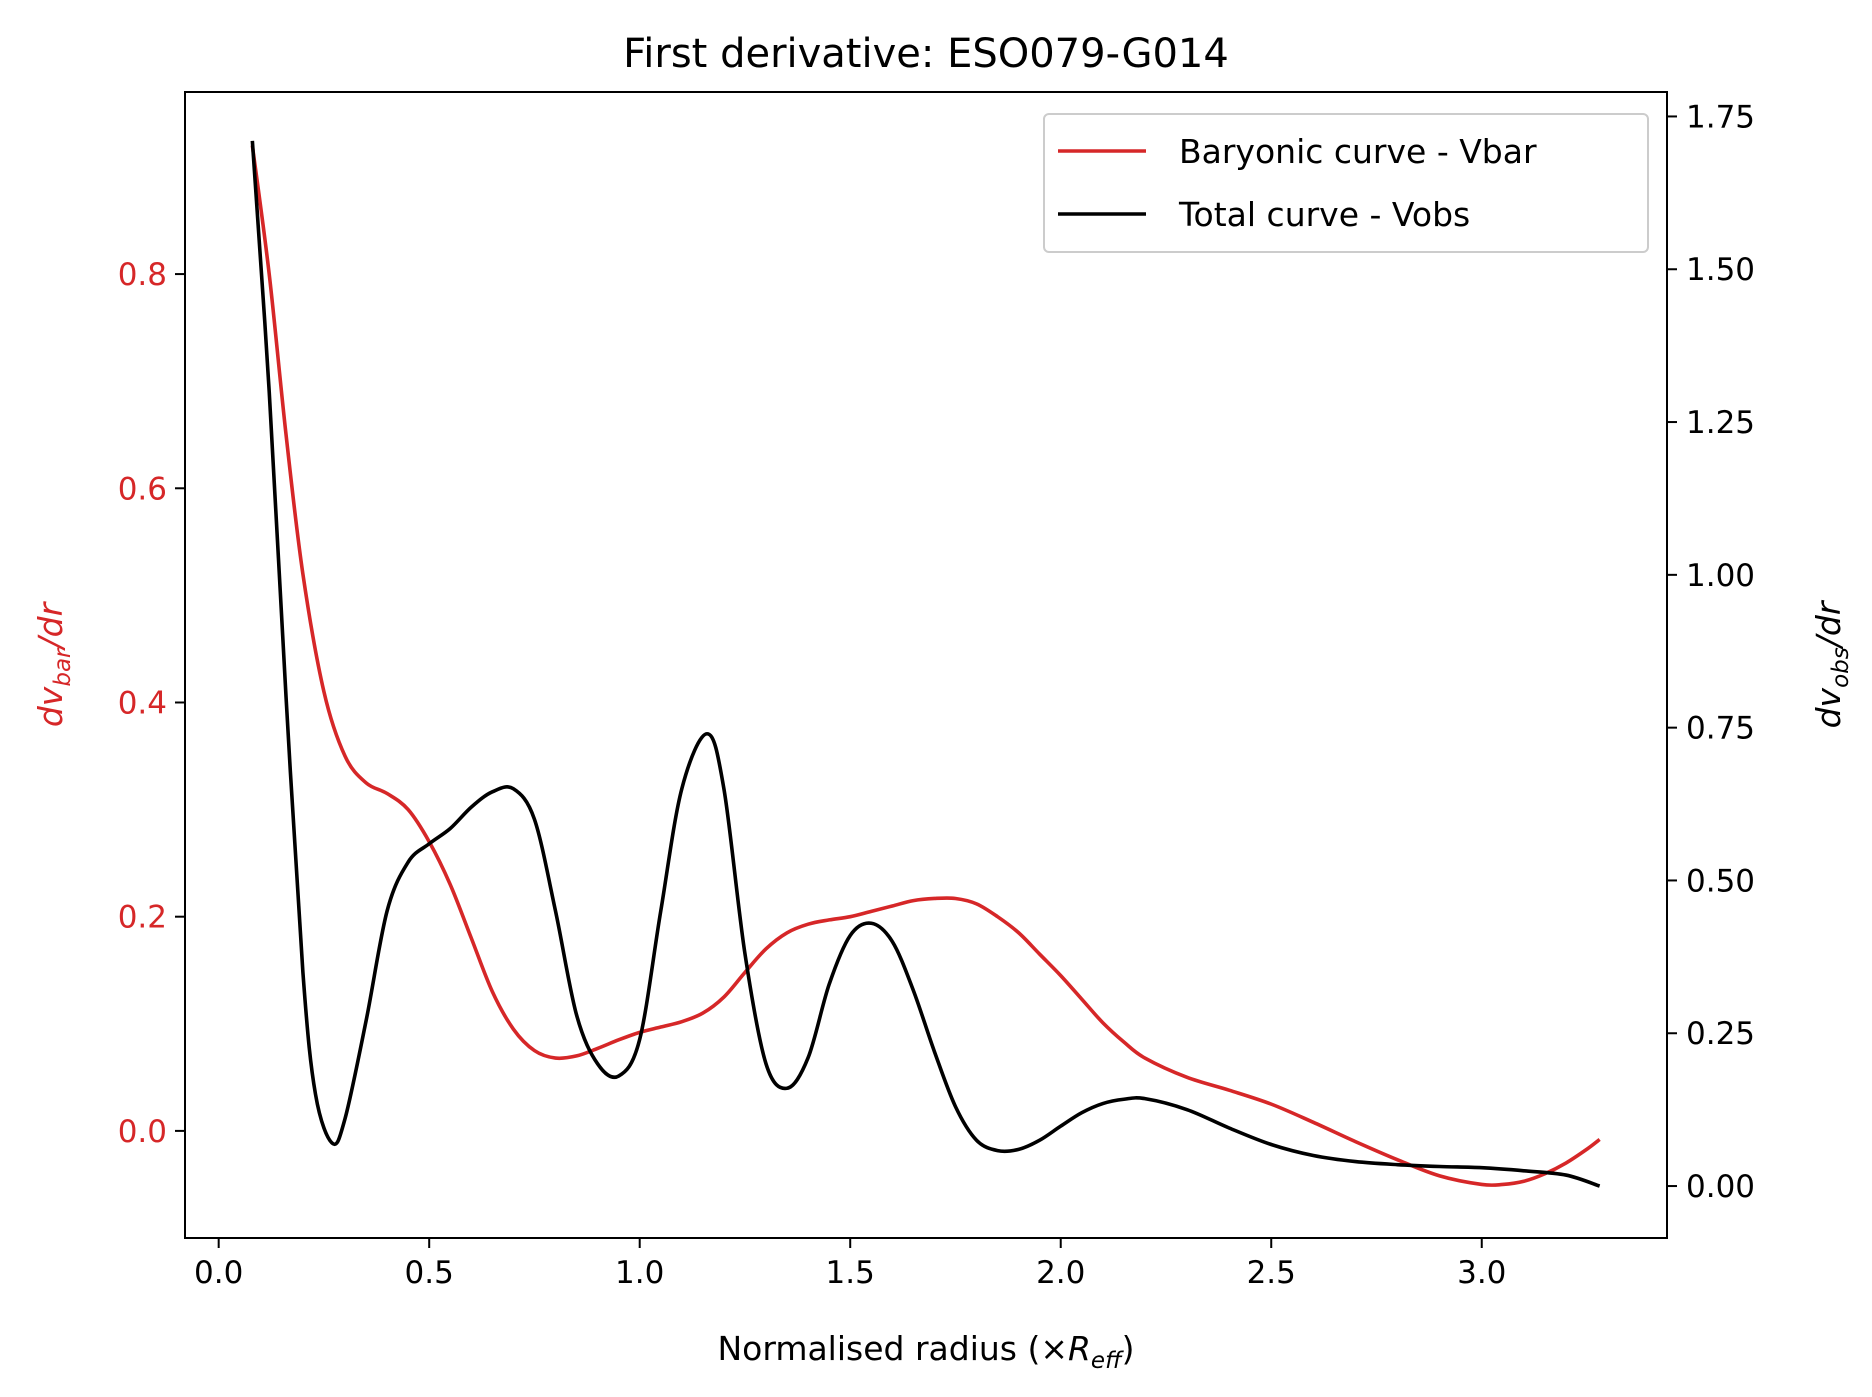 The width and height of the screenshot is (1872, 1397). I want to click on x-tick-label: 1.0, so click(639, 1273).